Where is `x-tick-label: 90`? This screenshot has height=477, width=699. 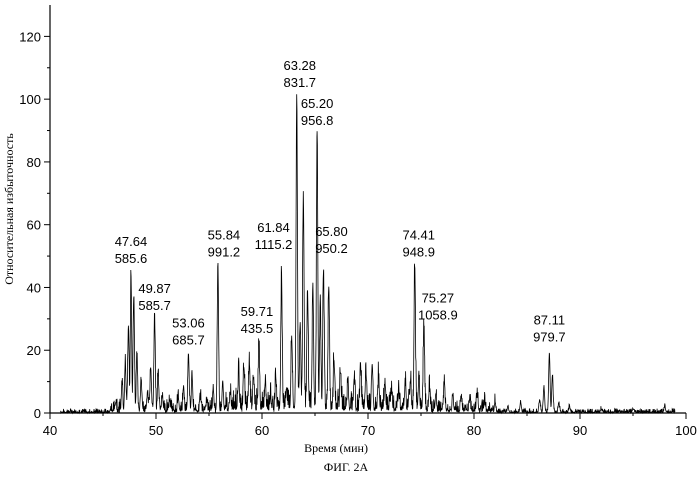 x-tick-label: 90 is located at coordinates (580, 430).